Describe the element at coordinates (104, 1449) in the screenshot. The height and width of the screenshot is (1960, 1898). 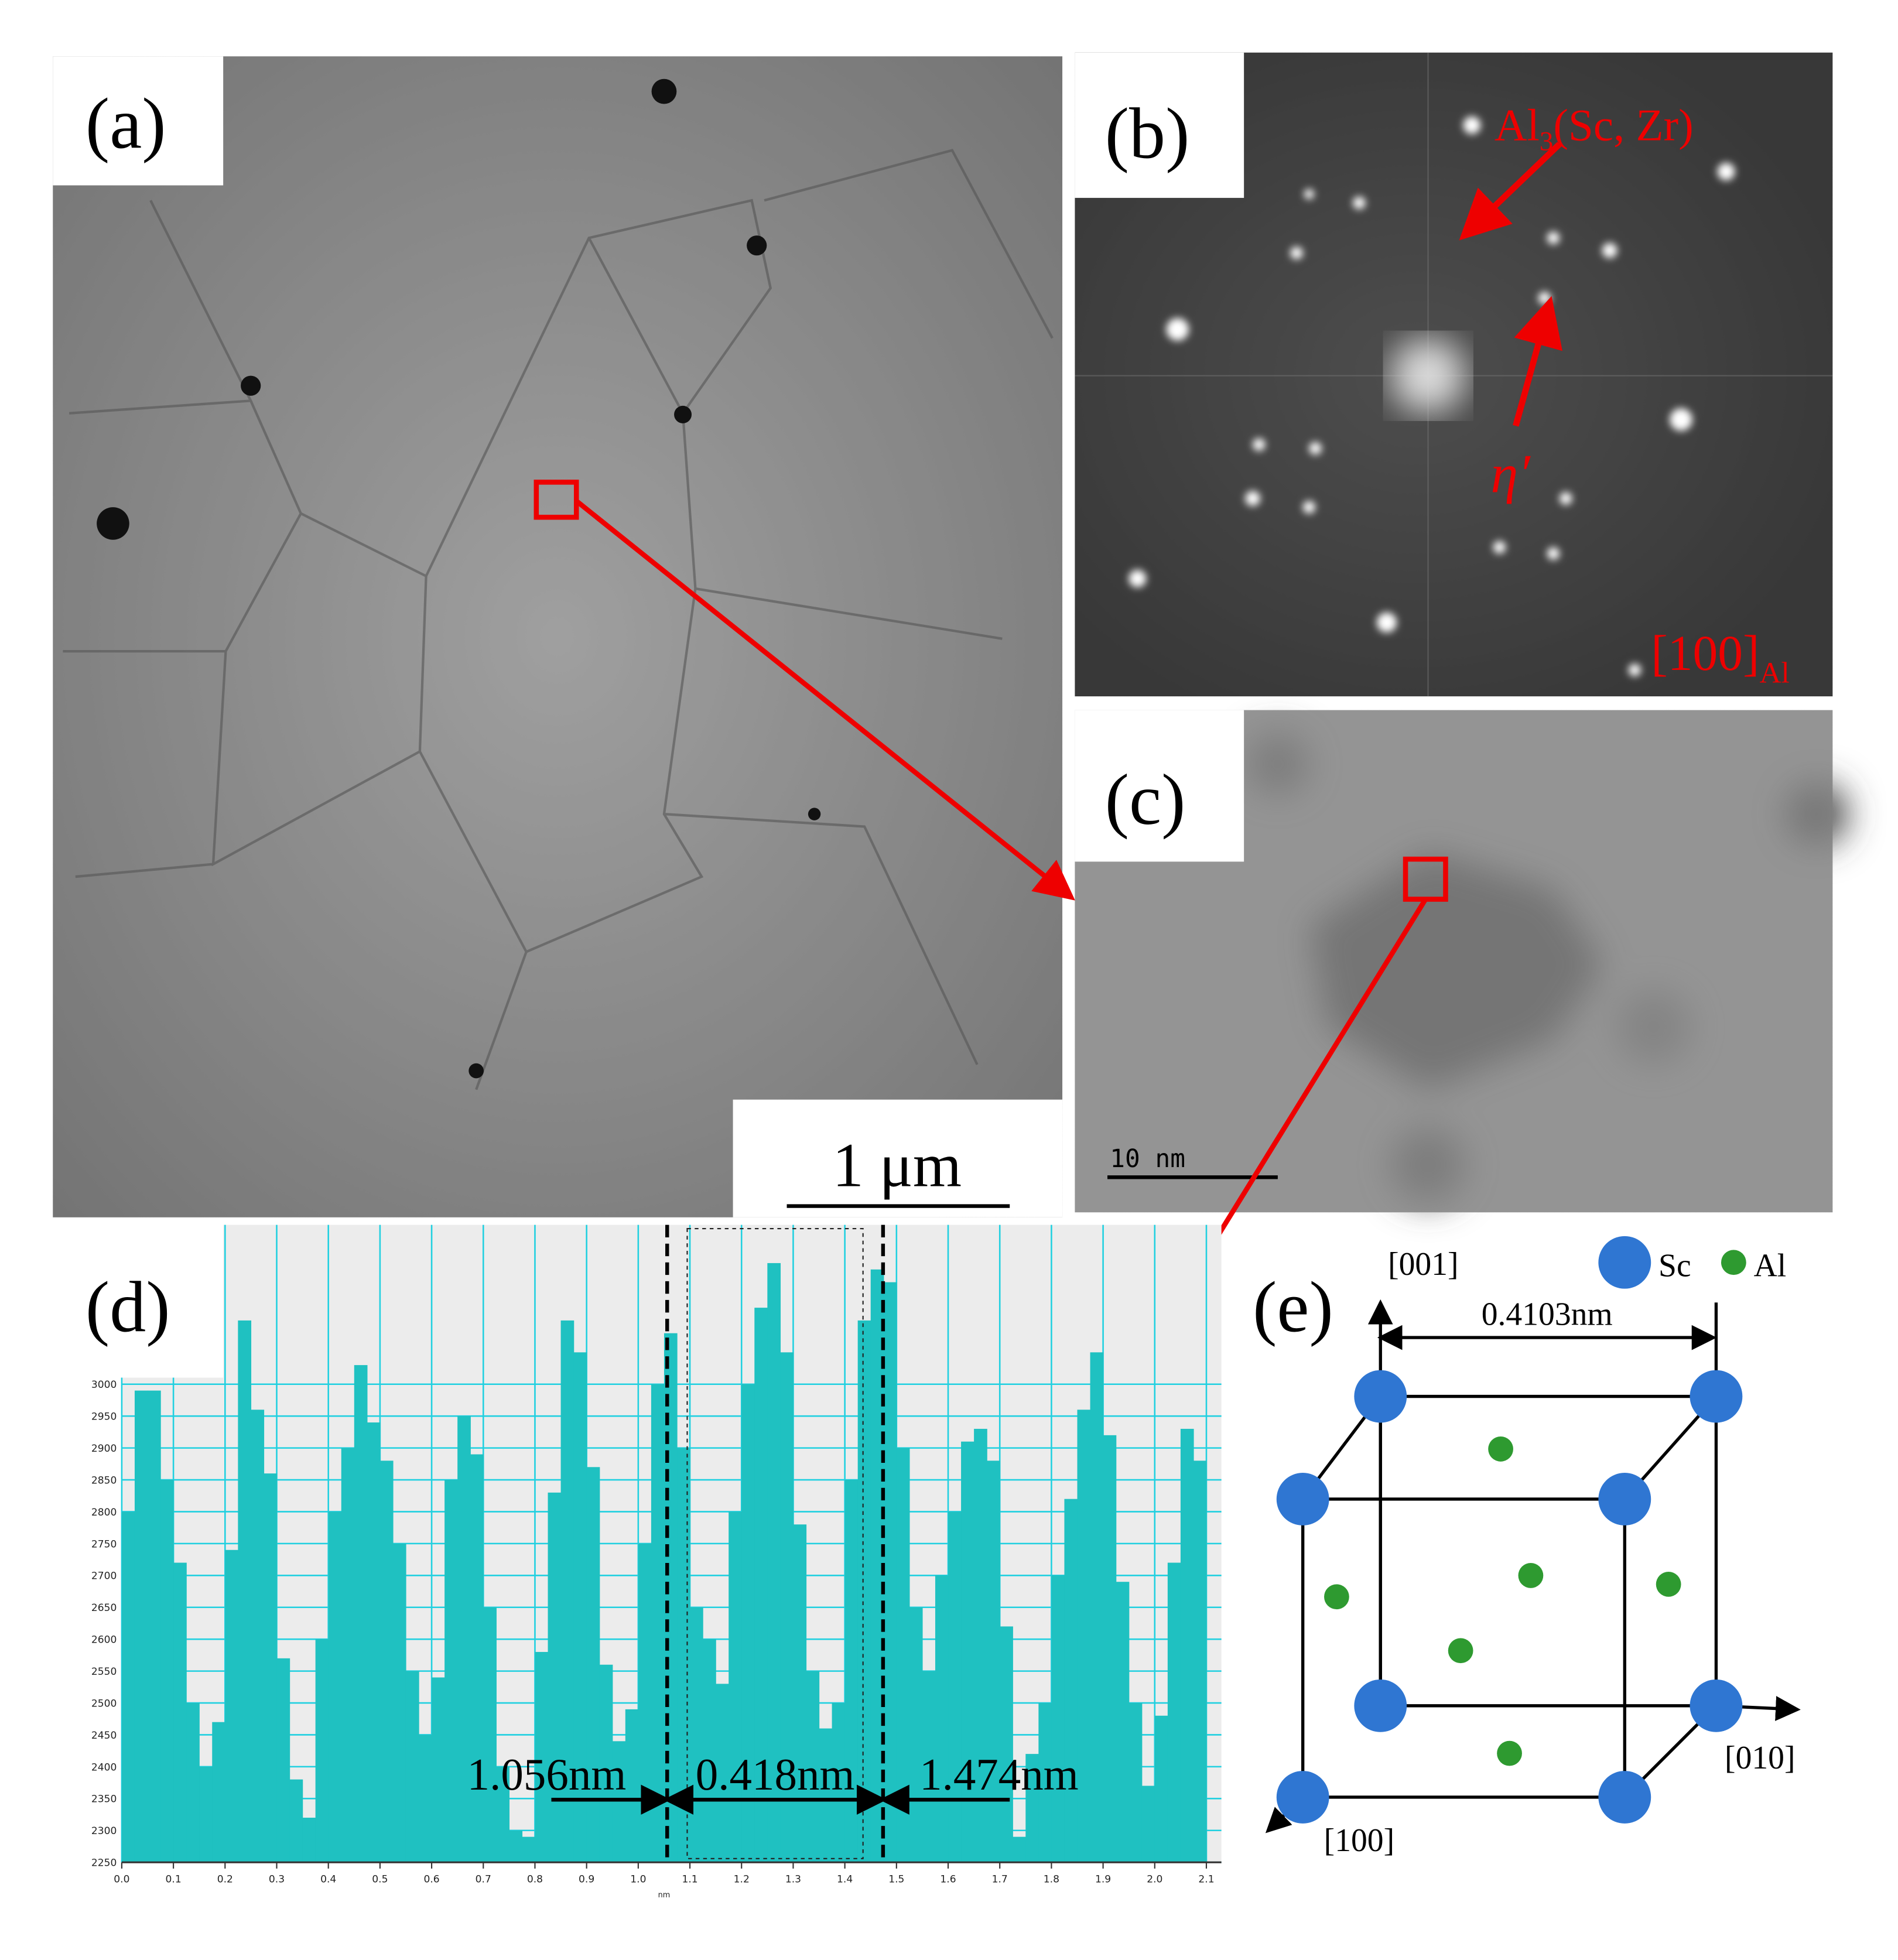
I see `y-tick-label: 2900` at that location.